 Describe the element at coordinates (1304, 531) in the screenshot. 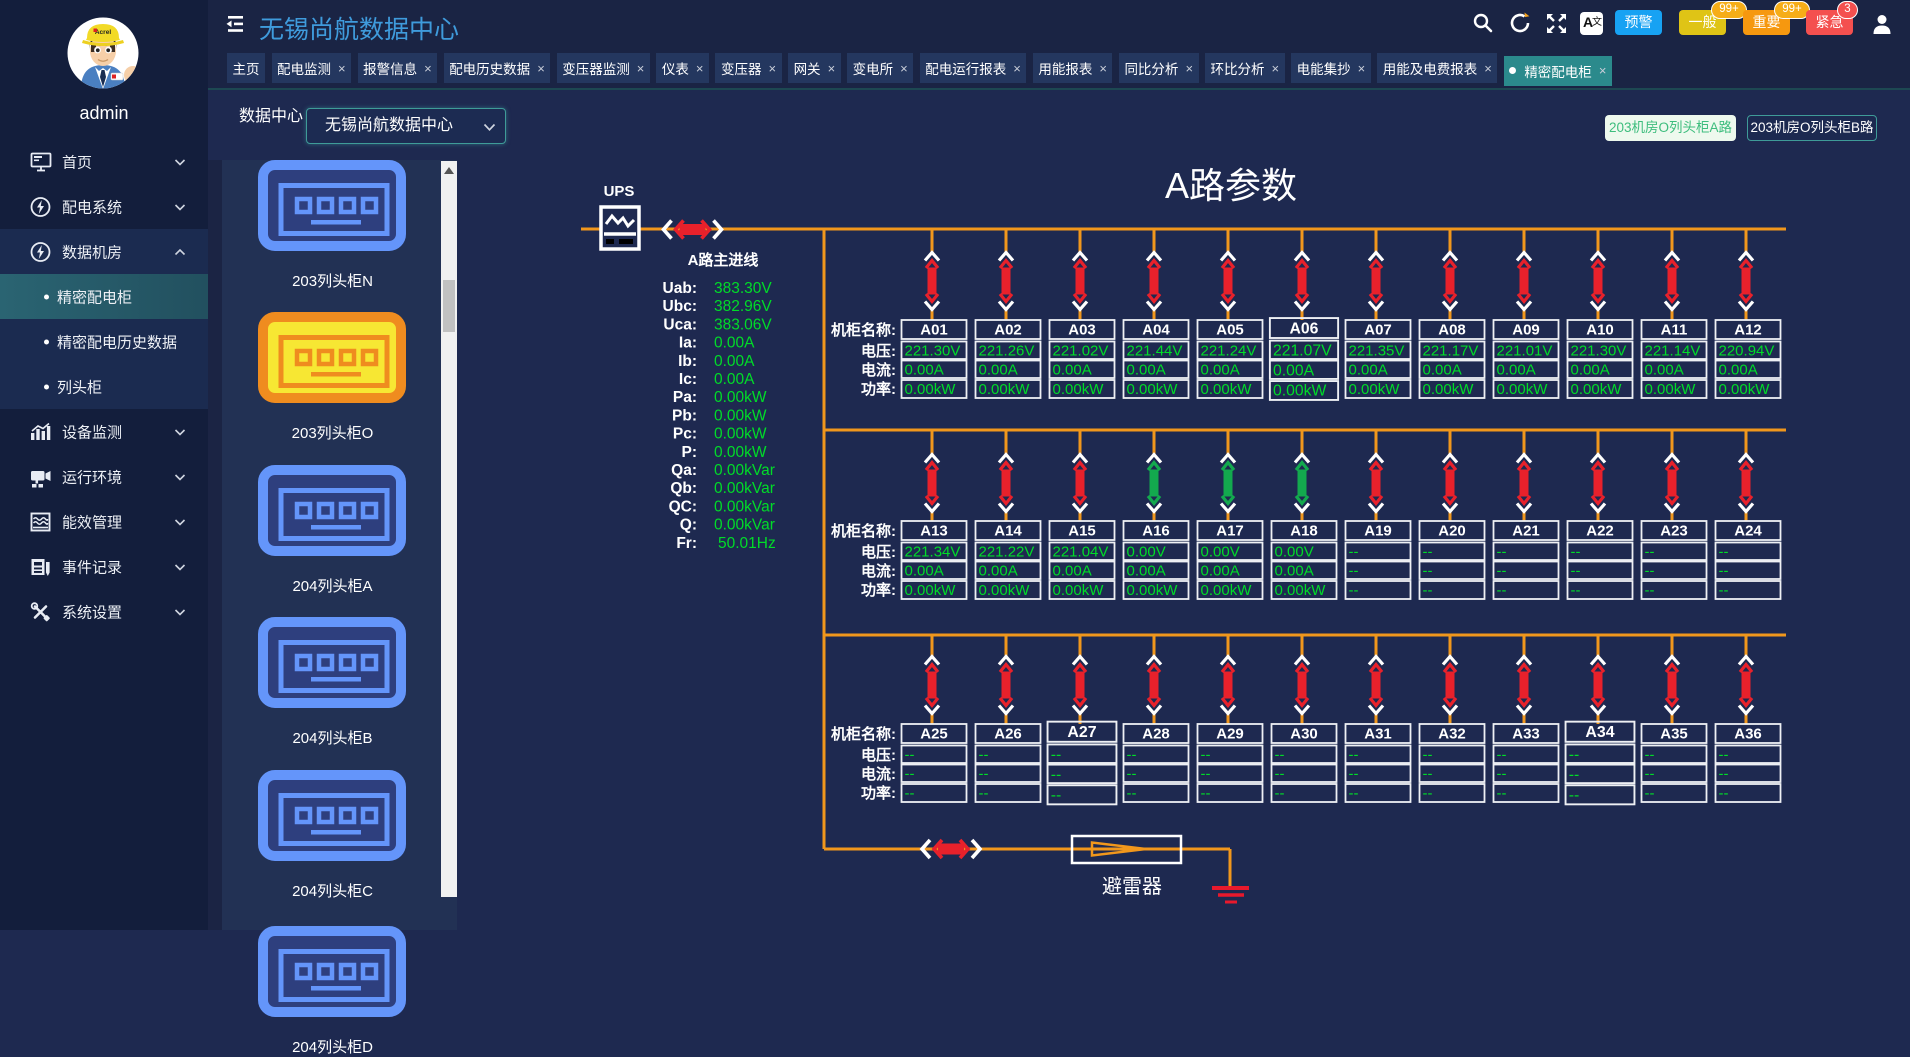

I see `svg-text: A18` at that location.